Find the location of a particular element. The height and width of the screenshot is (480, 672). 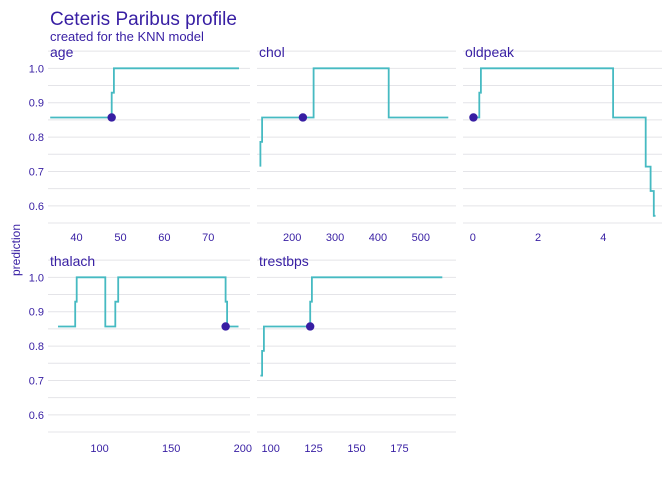

observation-point-thalach is located at coordinates (225, 326).